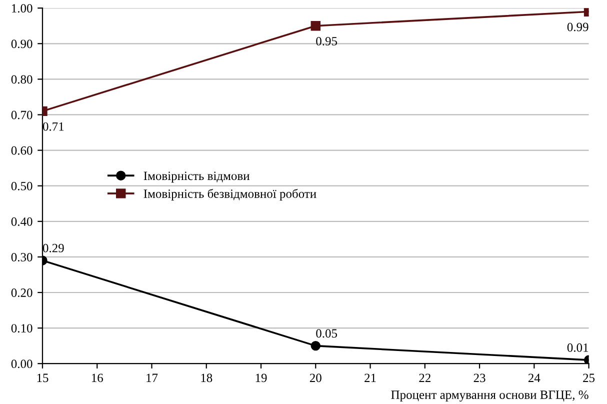  Describe the element at coordinates (97, 378) in the screenshot. I see `x-tick-label: 16` at that location.